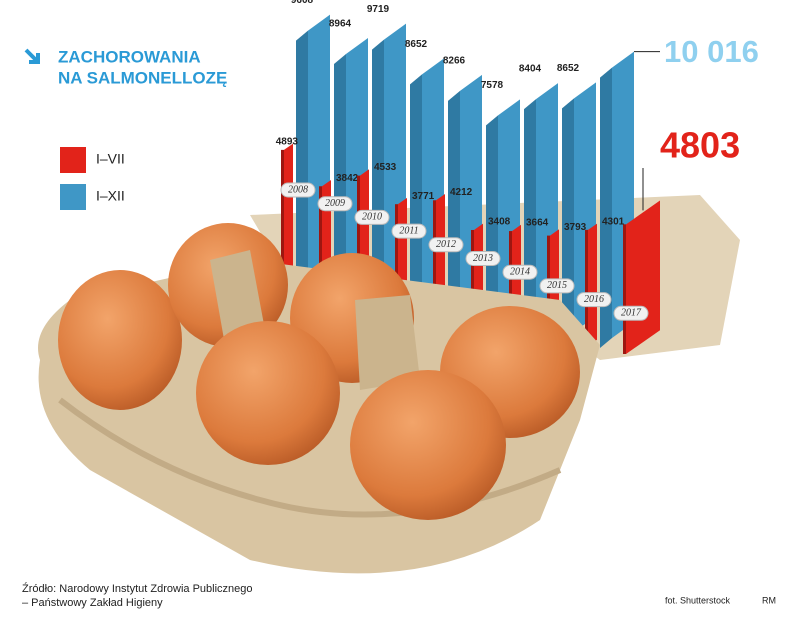  Describe the element at coordinates (32, 56) in the screenshot. I see `title-arrow` at that location.